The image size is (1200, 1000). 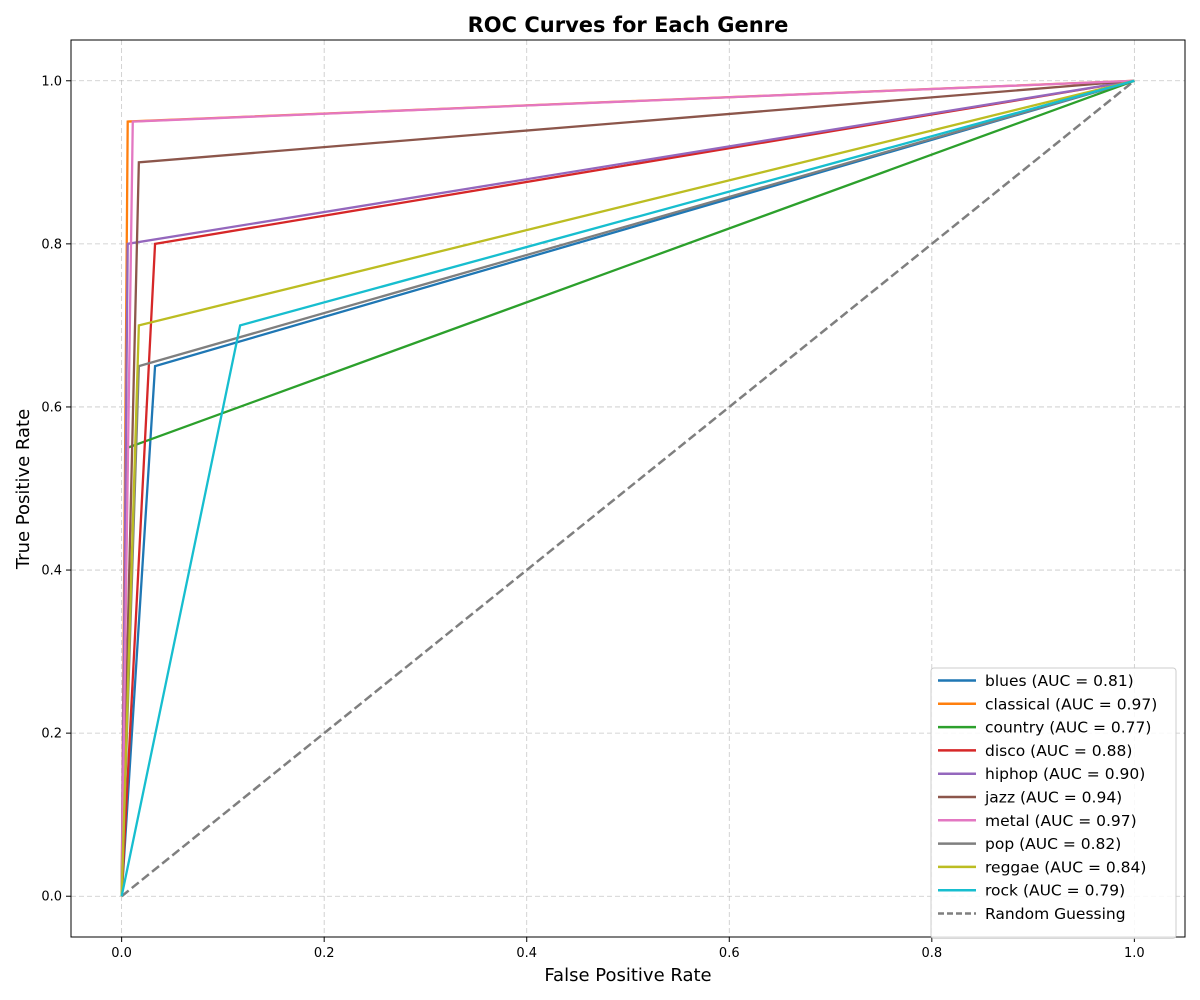 What do you see at coordinates (324, 953) in the screenshot?
I see `x-tick-label: 0.2` at bounding box center [324, 953].